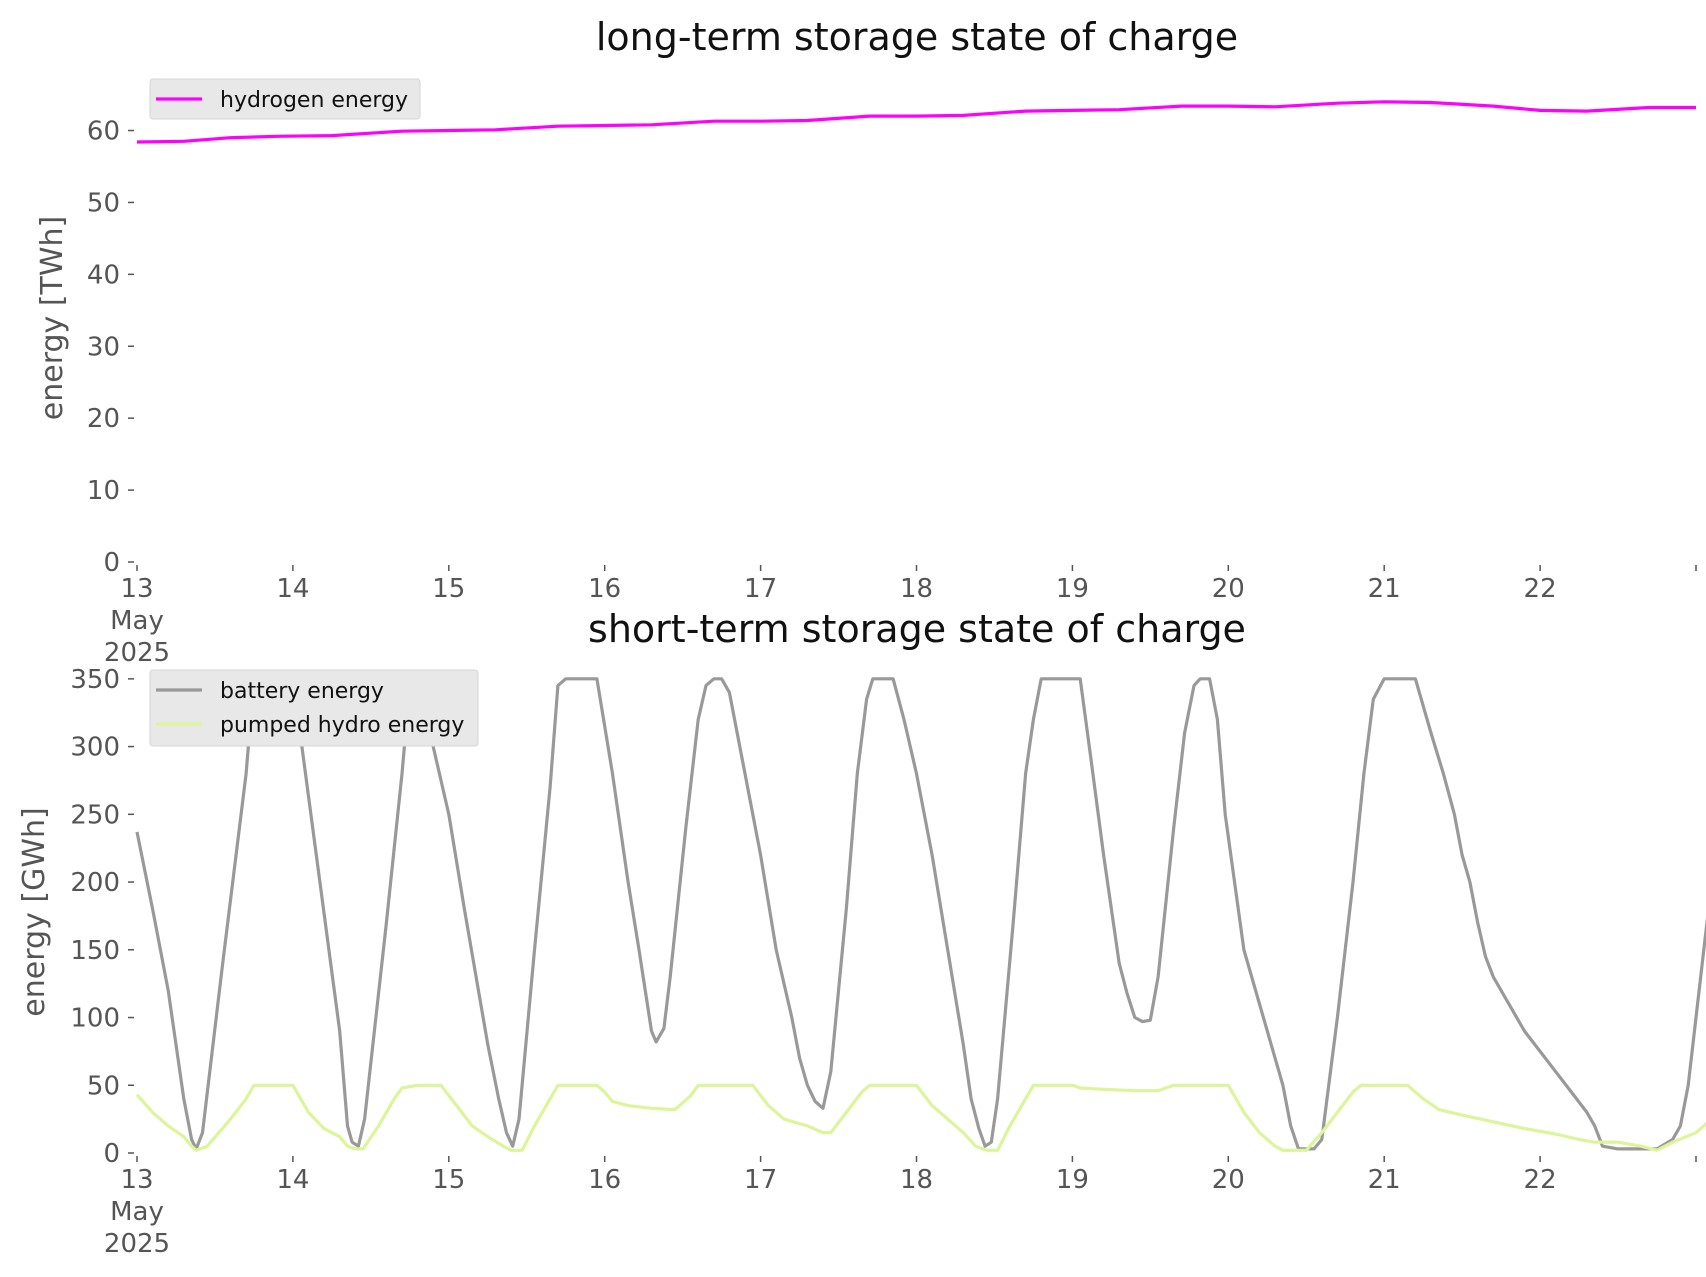 This screenshot has width=1706, height=1277. What do you see at coordinates (314, 100) in the screenshot?
I see `legend-label: hydrogen energy` at bounding box center [314, 100].